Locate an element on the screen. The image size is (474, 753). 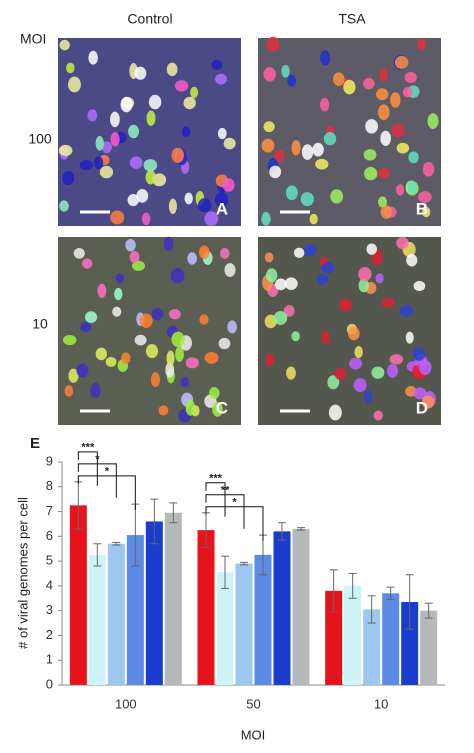
panel-letter: D is located at coordinates (422, 407).